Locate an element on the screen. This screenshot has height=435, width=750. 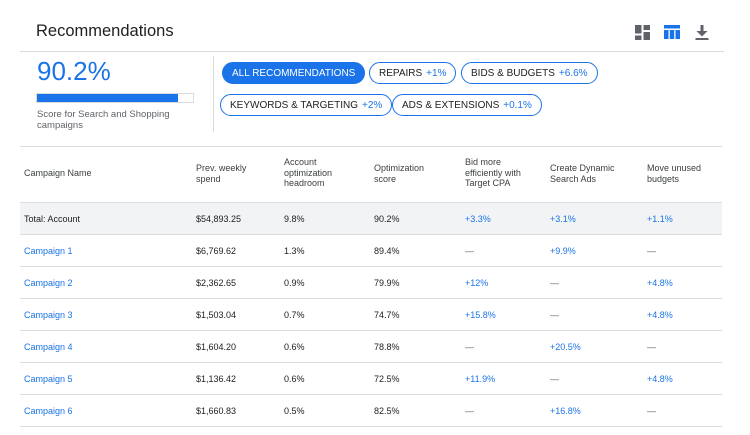
chip-label: ALL RECOMMENDATIONS is located at coordinates (294, 73).